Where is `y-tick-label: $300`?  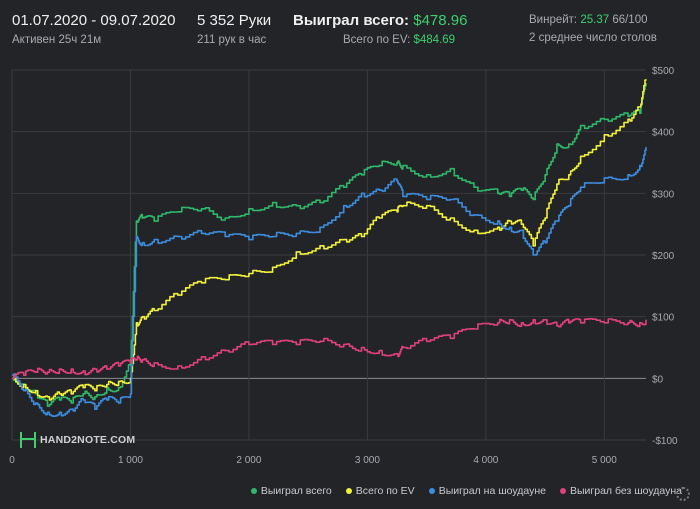 y-tick-label: $300 is located at coordinates (663, 194).